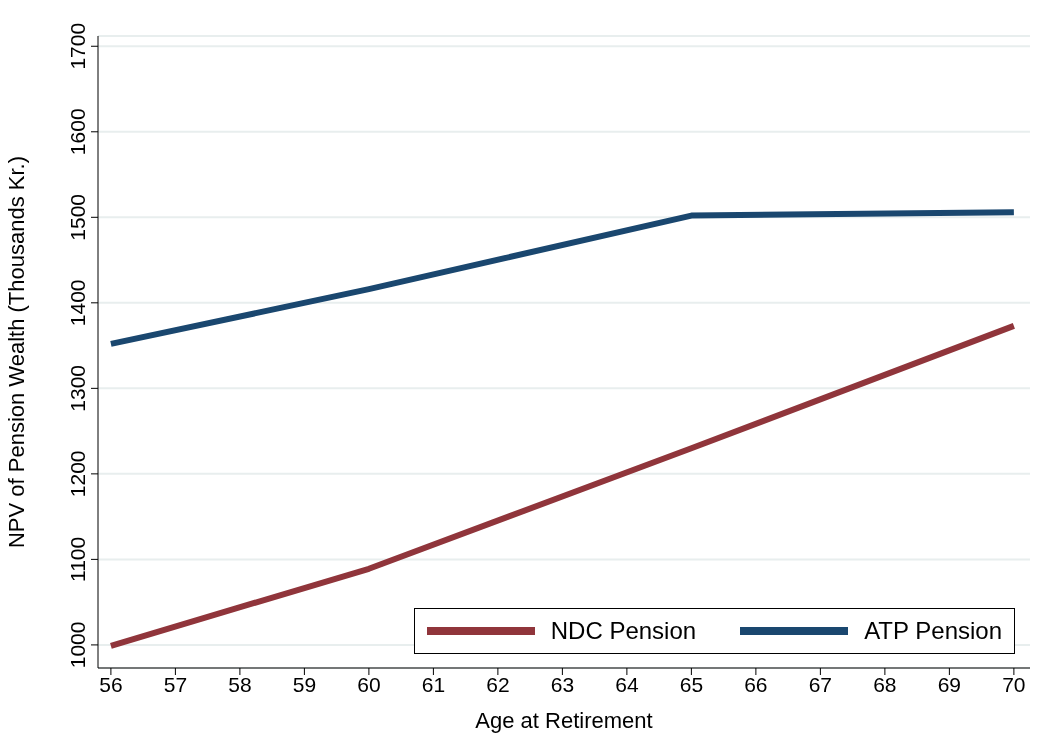  What do you see at coordinates (304, 684) in the screenshot?
I see `x-tick-label: 59` at bounding box center [304, 684].